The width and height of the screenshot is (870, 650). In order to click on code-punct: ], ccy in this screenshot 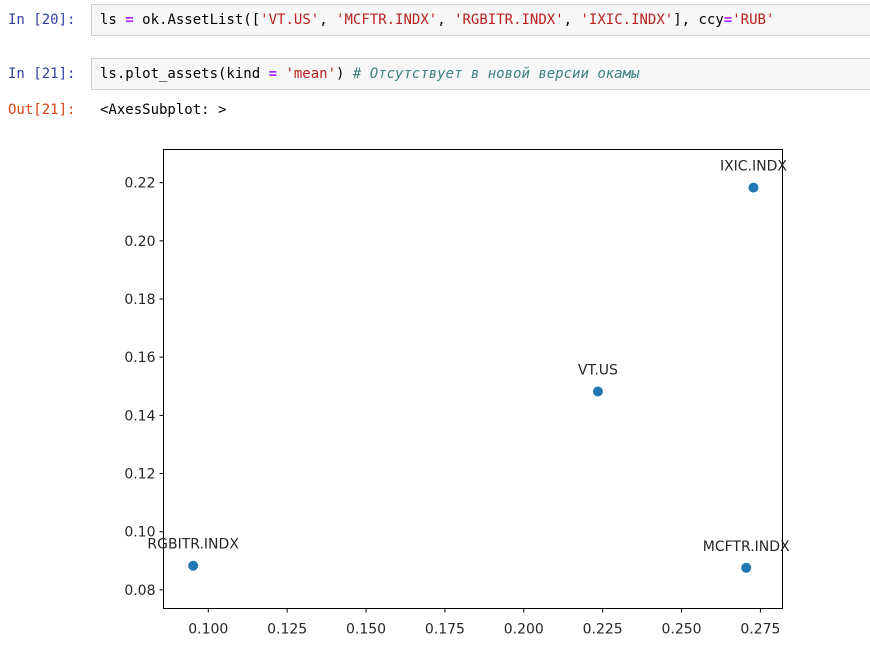, I will do `click(698, 20)`.